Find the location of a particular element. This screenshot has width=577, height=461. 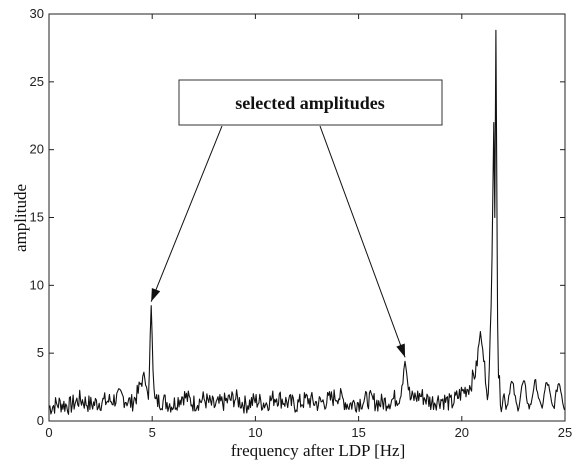

annotation-box is located at coordinates (310, 102).